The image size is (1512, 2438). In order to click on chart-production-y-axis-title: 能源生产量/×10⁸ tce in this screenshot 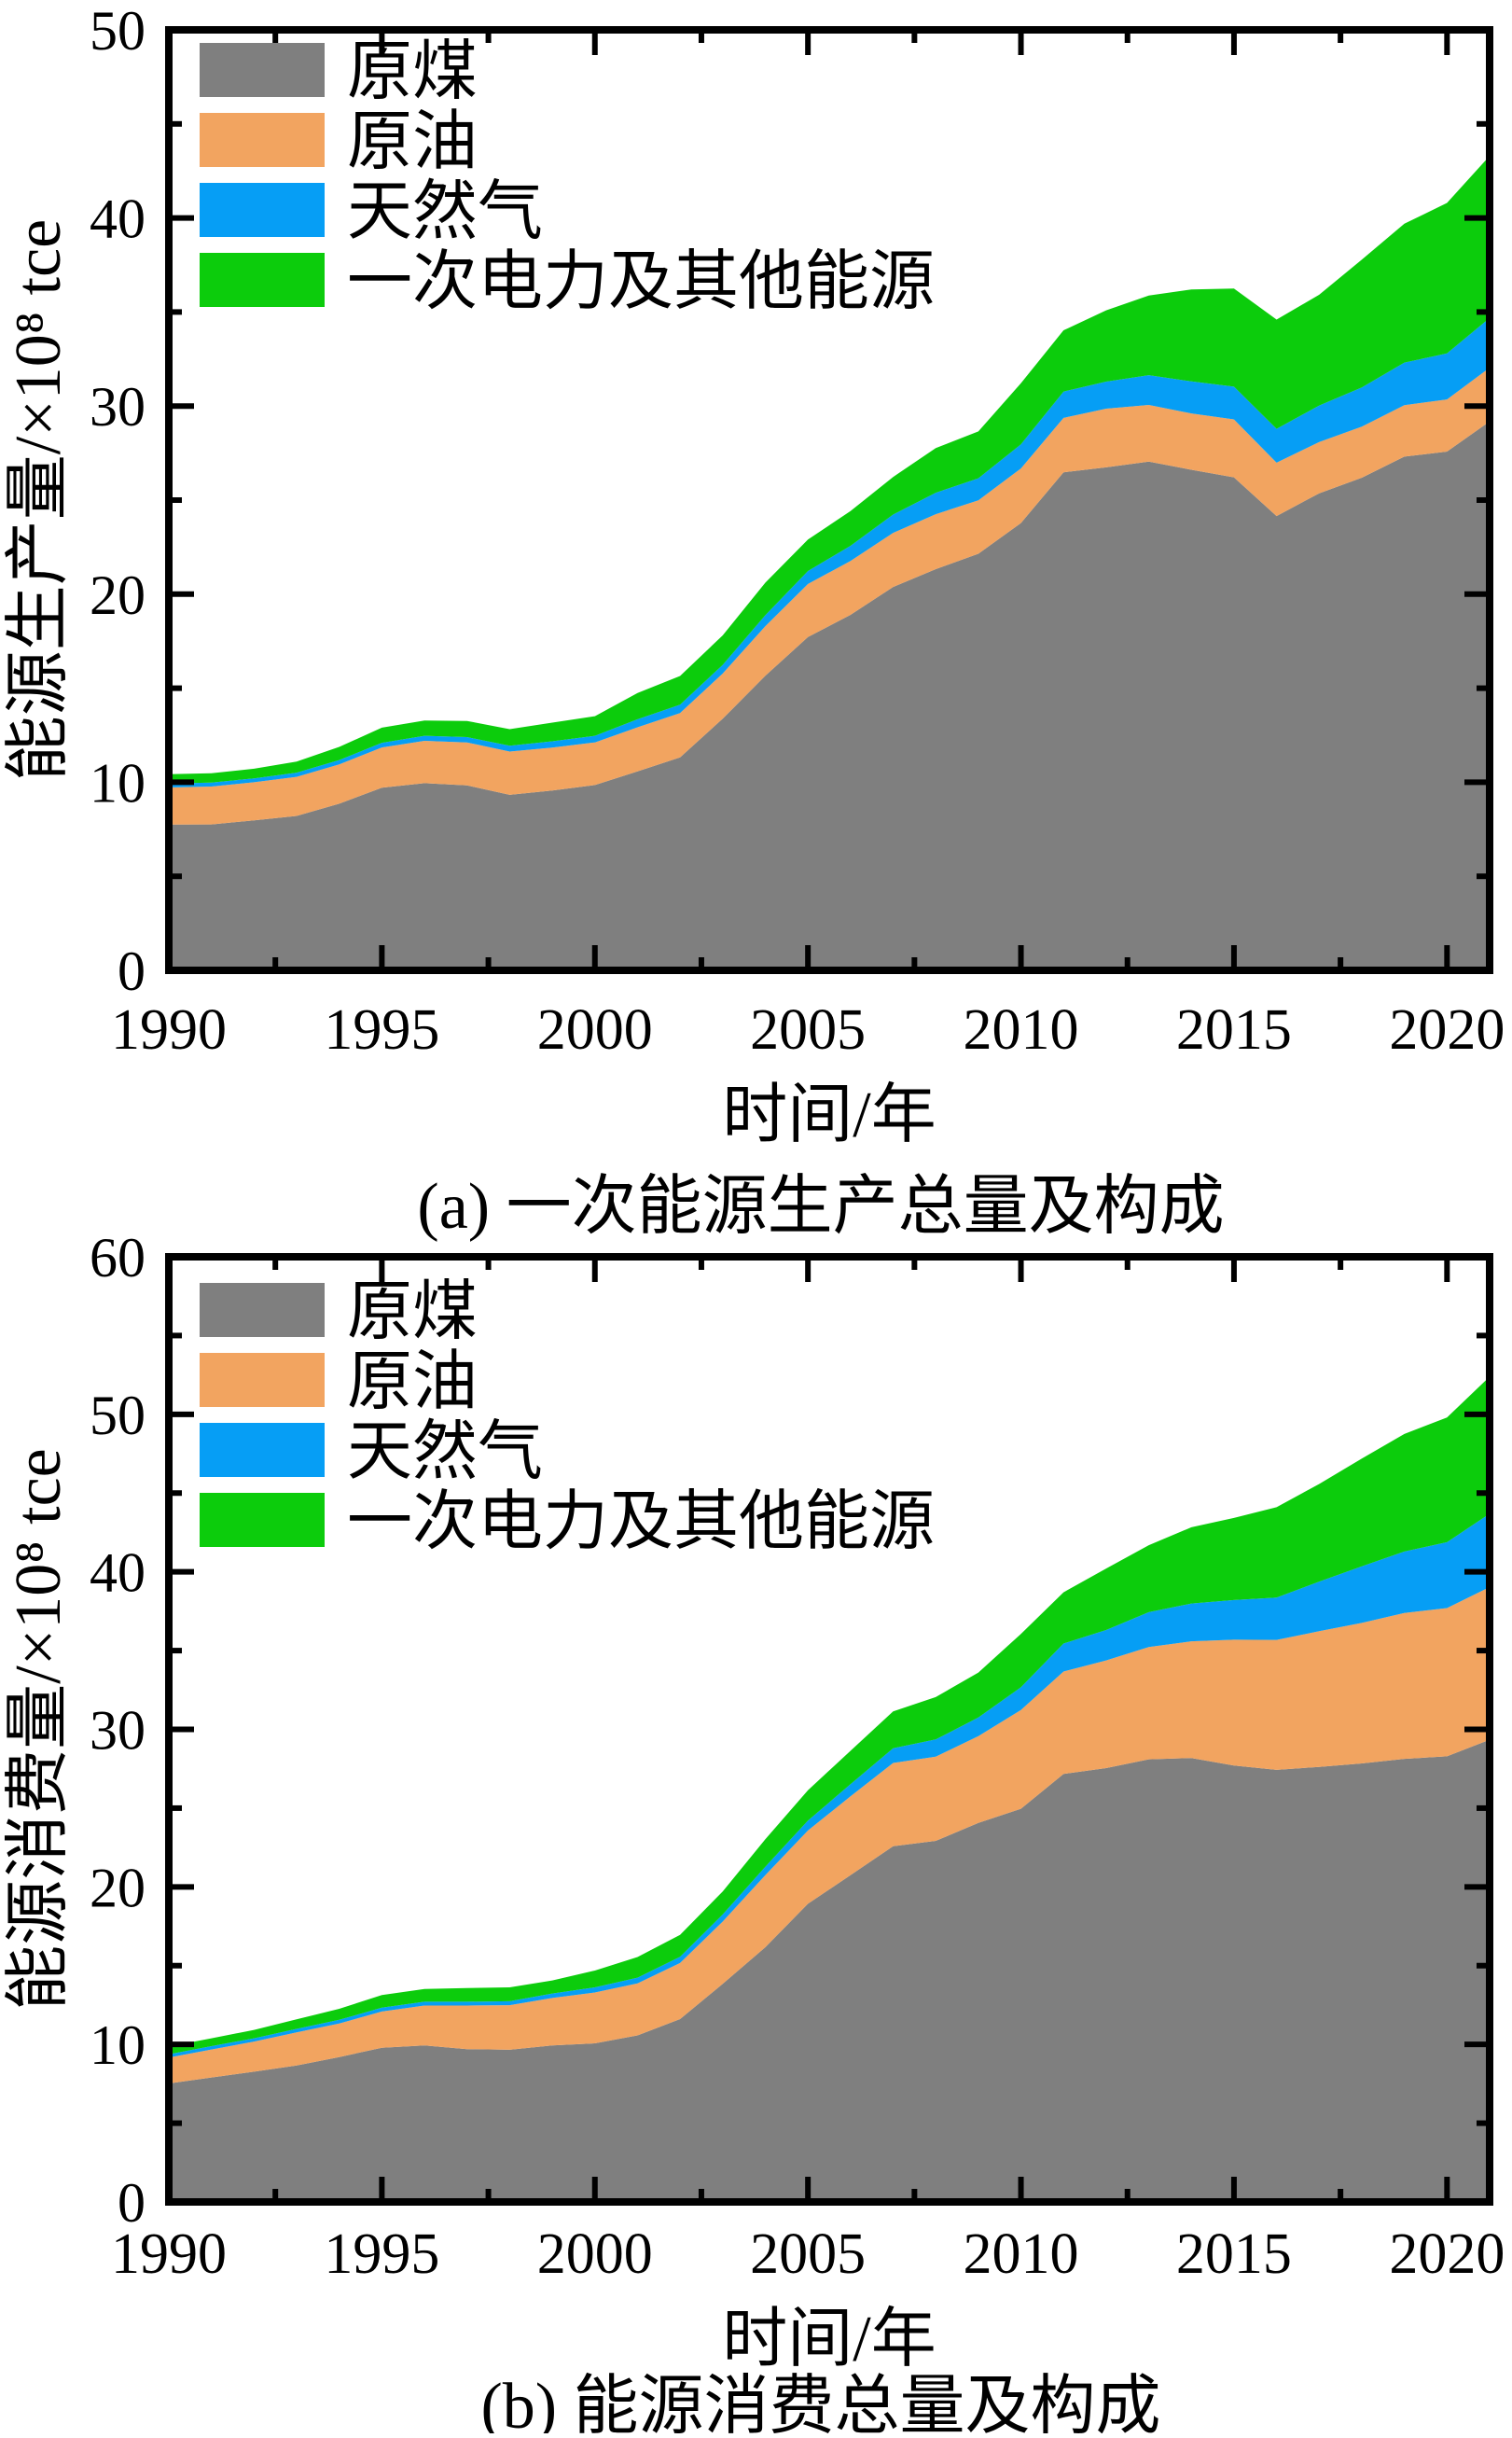, I will do `click(39, 500)`.